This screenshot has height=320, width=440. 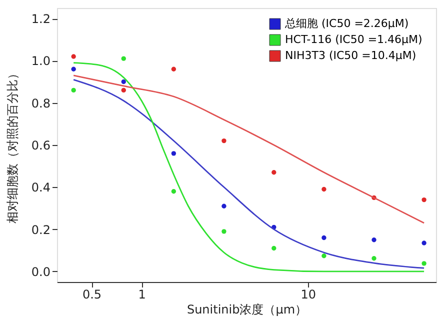 What do you see at coordinates (142, 295) in the screenshot?
I see `x-tick-label: 1` at bounding box center [142, 295].